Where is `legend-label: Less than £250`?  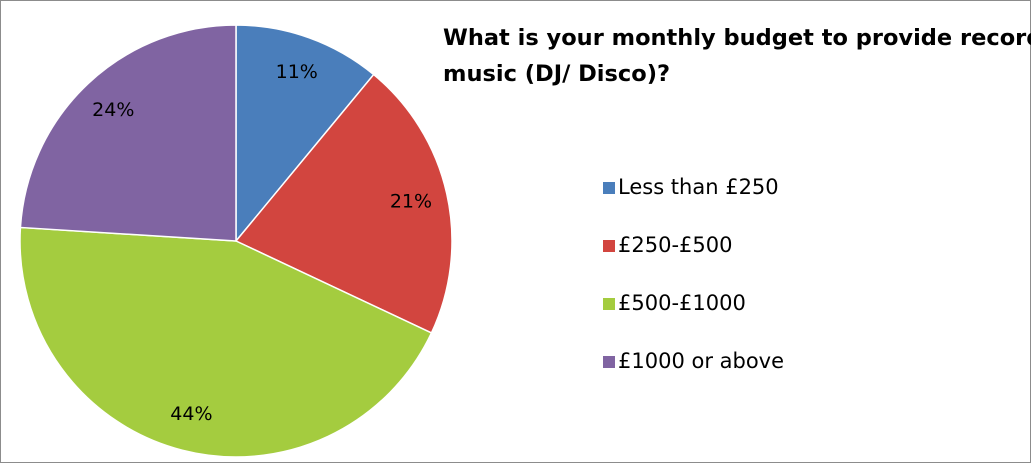 legend-label: Less than £250 is located at coordinates (698, 187).